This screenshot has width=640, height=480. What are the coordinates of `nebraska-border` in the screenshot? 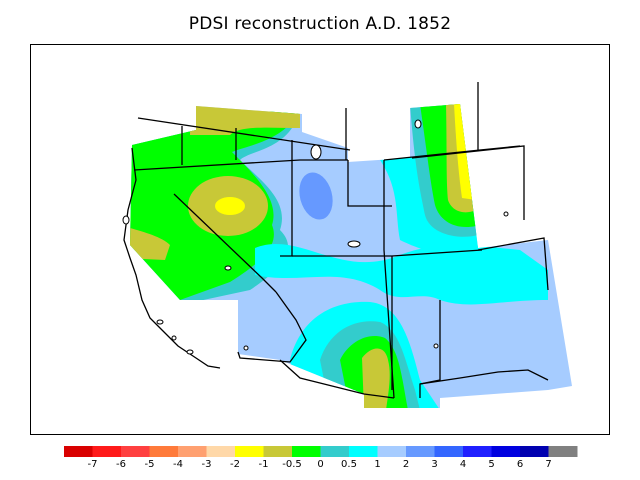 It's located at (468, 182).